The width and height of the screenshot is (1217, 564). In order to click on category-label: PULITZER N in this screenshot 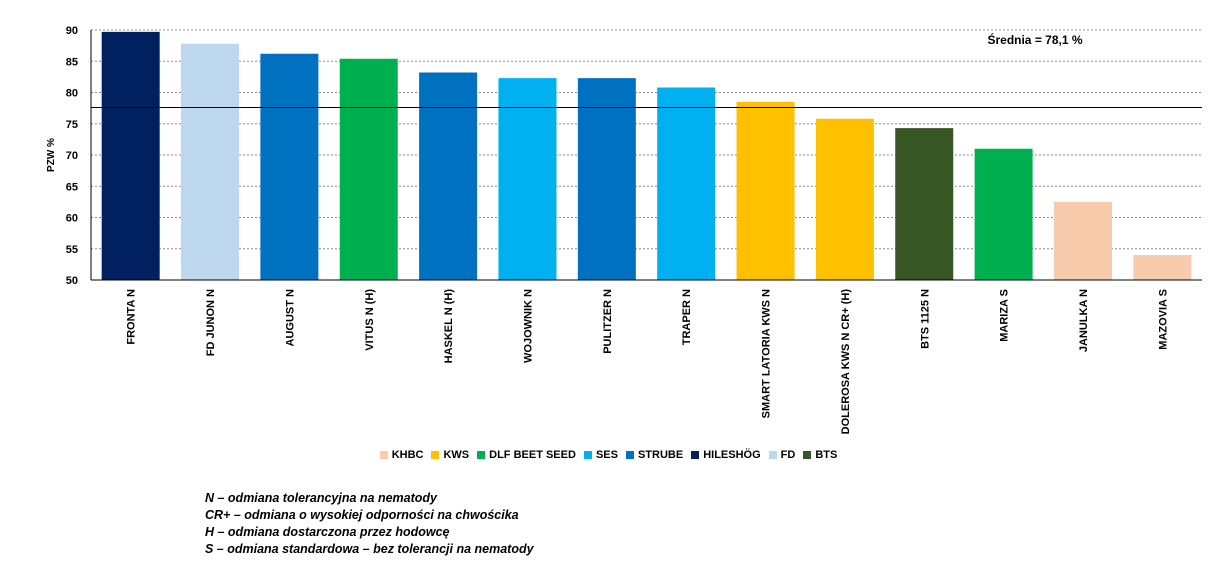, I will do `click(608, 321)`.